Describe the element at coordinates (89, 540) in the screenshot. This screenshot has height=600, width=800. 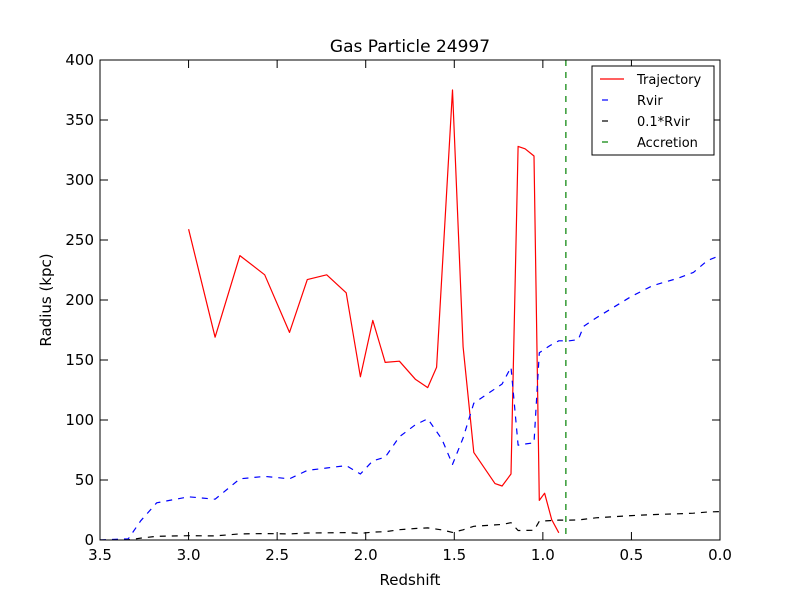
I see `y-tick-label: 0` at that location.